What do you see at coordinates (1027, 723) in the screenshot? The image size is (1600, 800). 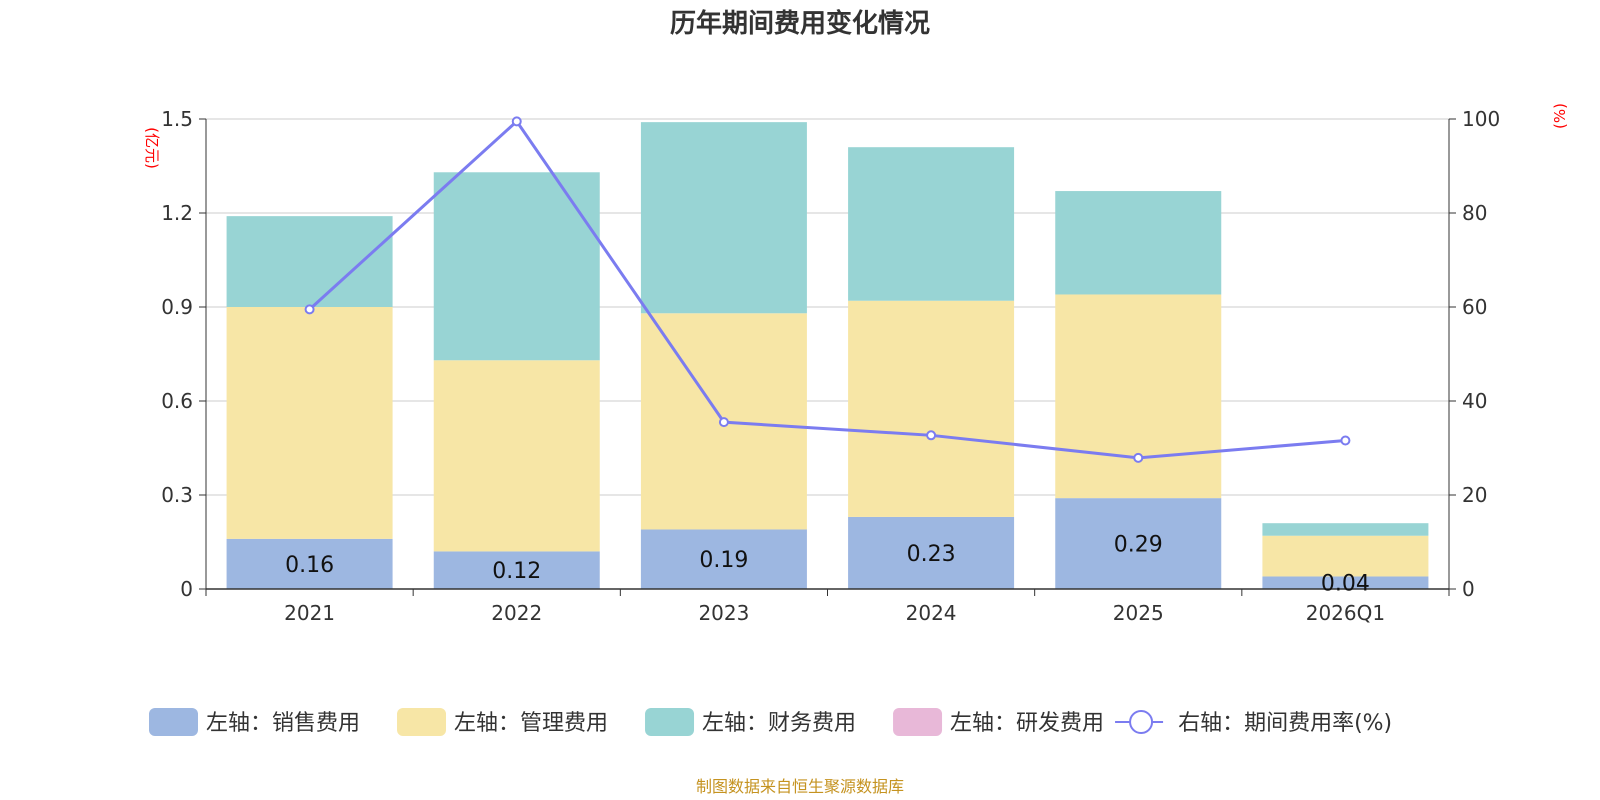 I see `legend-label: 左轴：研发费用` at bounding box center [1027, 723].